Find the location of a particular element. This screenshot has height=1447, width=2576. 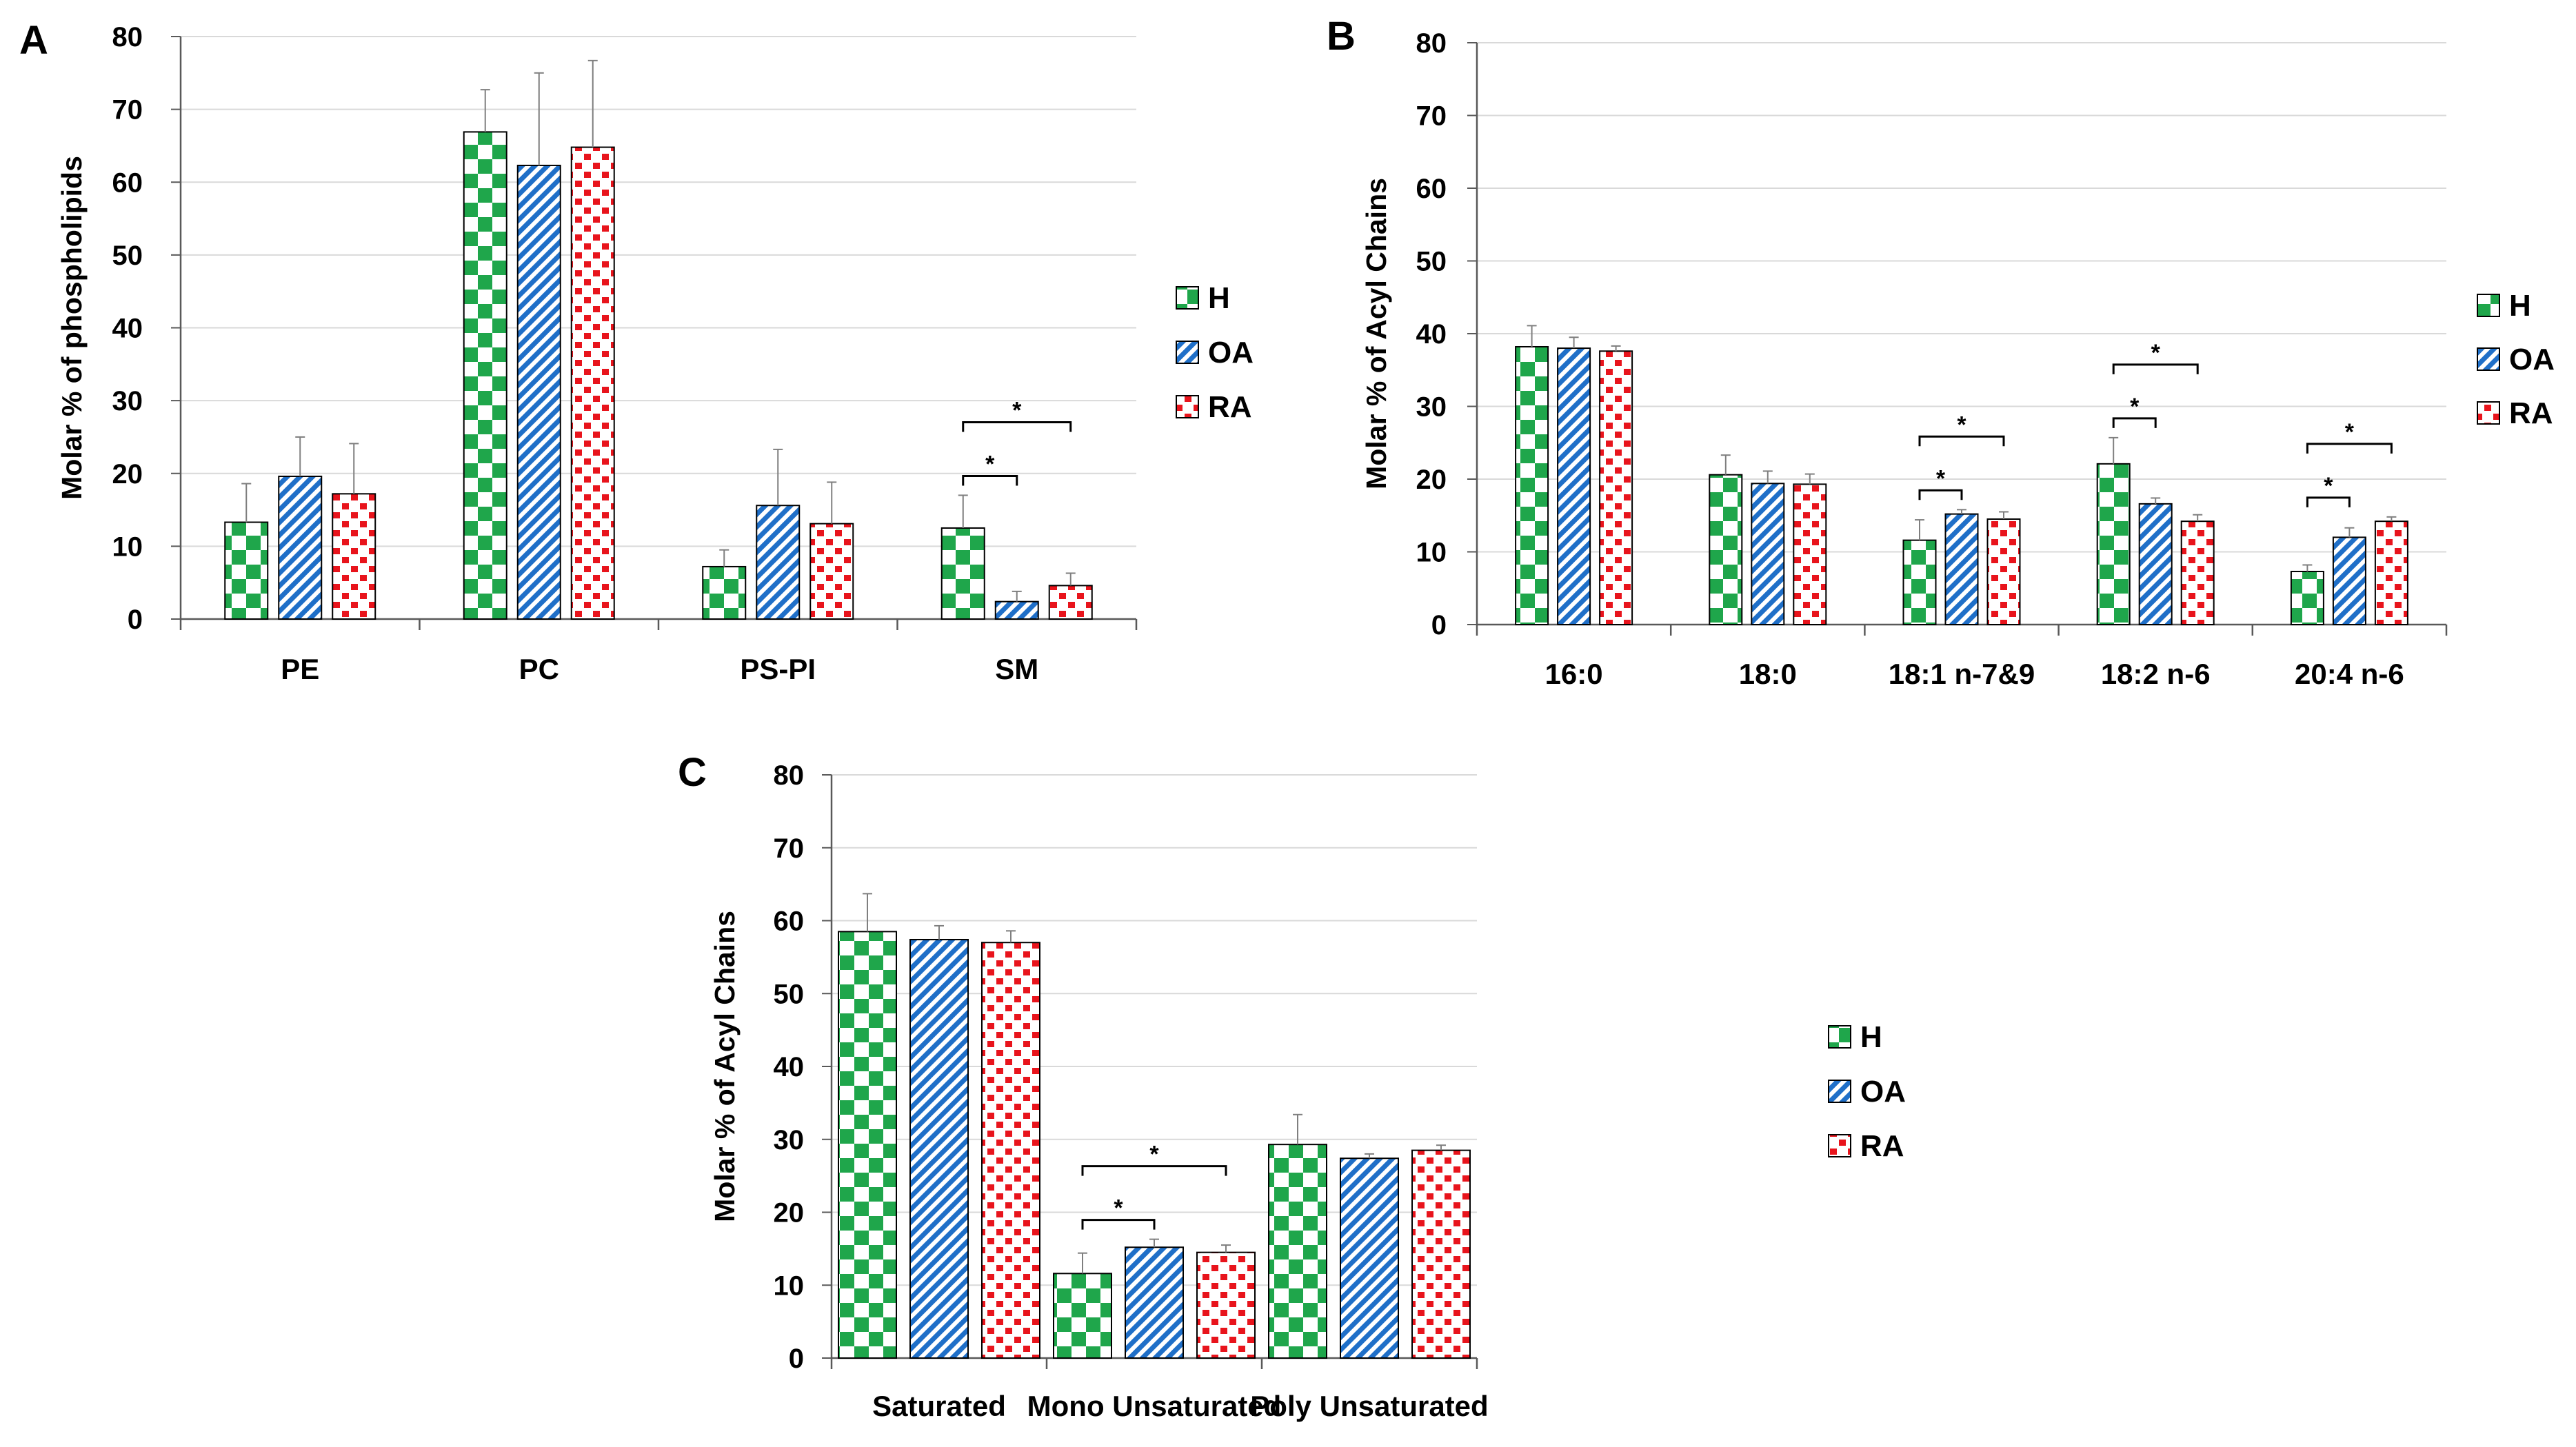

bar-ra-ps-pi is located at coordinates (831, 571).